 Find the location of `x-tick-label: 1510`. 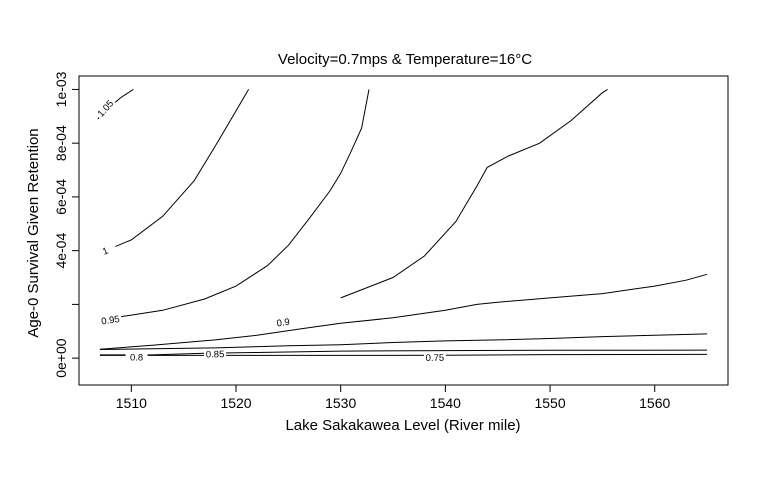

x-tick-label: 1510 is located at coordinates (131, 403).